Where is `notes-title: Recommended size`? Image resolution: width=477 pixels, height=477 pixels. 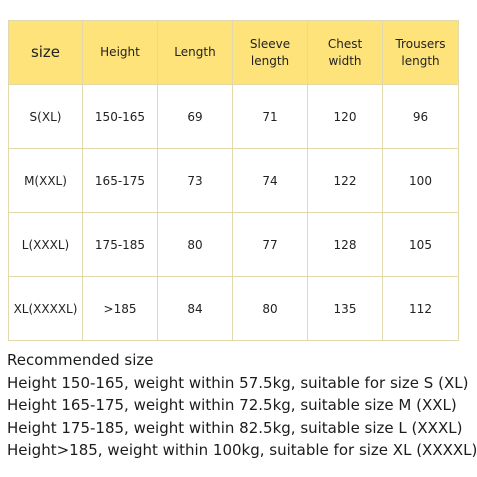 notes-title: Recommended size is located at coordinates (80, 360).